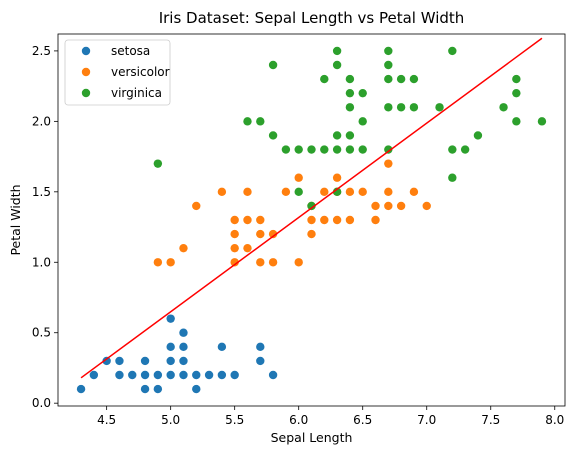  I want to click on series-setosa, so click(177, 354).